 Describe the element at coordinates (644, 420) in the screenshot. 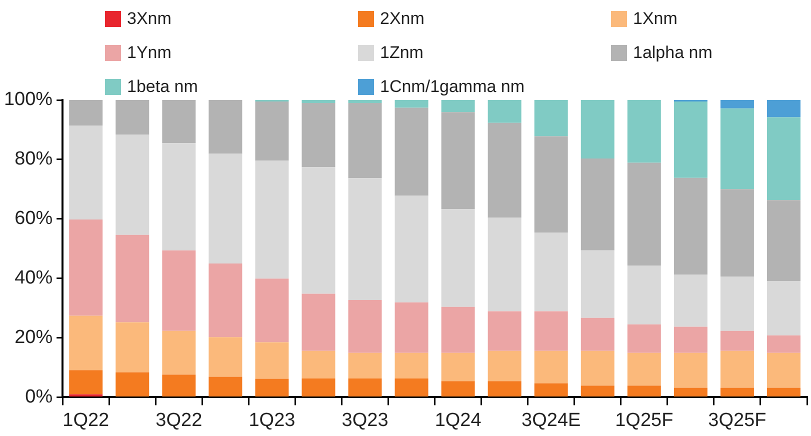

I see `x-tick-label: 1Q25F` at that location.